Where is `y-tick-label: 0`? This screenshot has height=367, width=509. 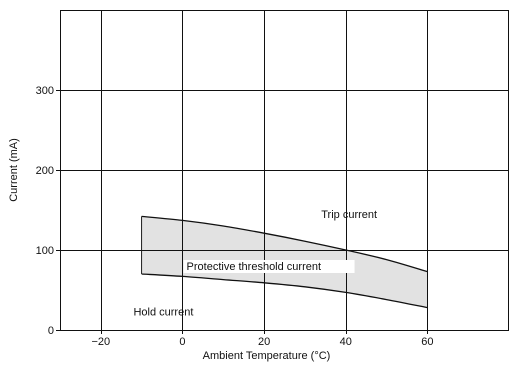 y-tick-label: 0 is located at coordinates (51, 331).